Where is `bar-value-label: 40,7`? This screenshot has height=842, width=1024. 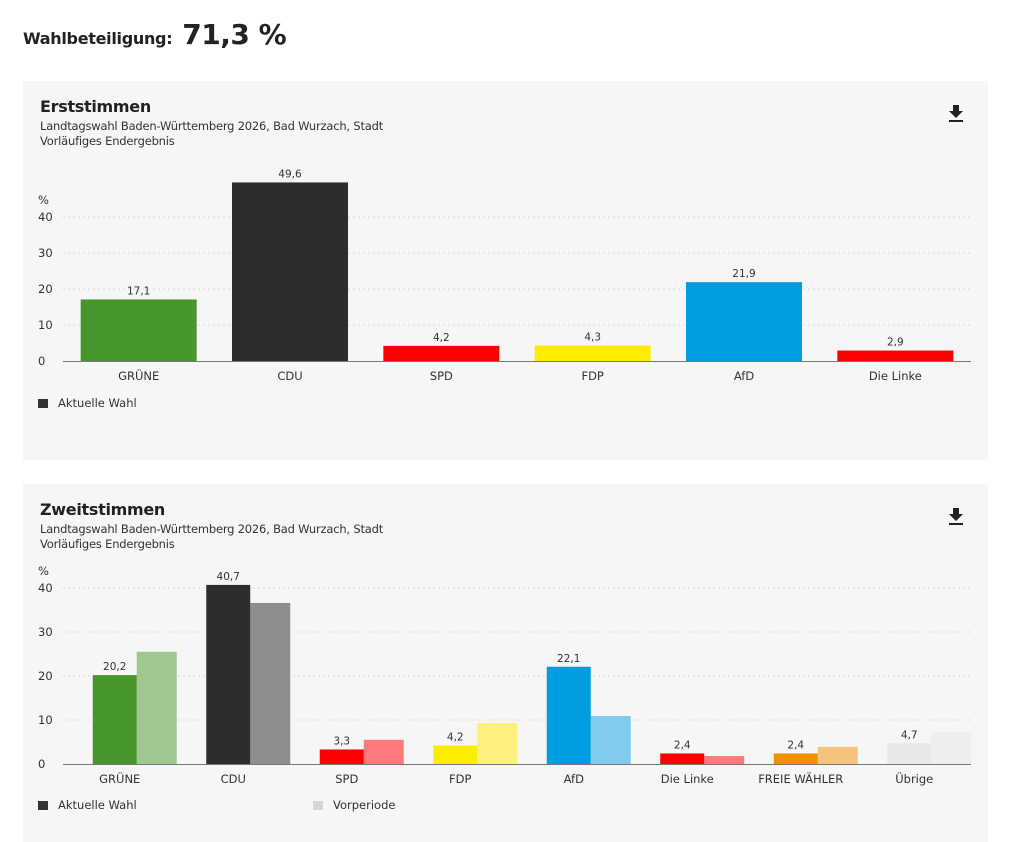
bar-value-label: 40,7 is located at coordinates (228, 577).